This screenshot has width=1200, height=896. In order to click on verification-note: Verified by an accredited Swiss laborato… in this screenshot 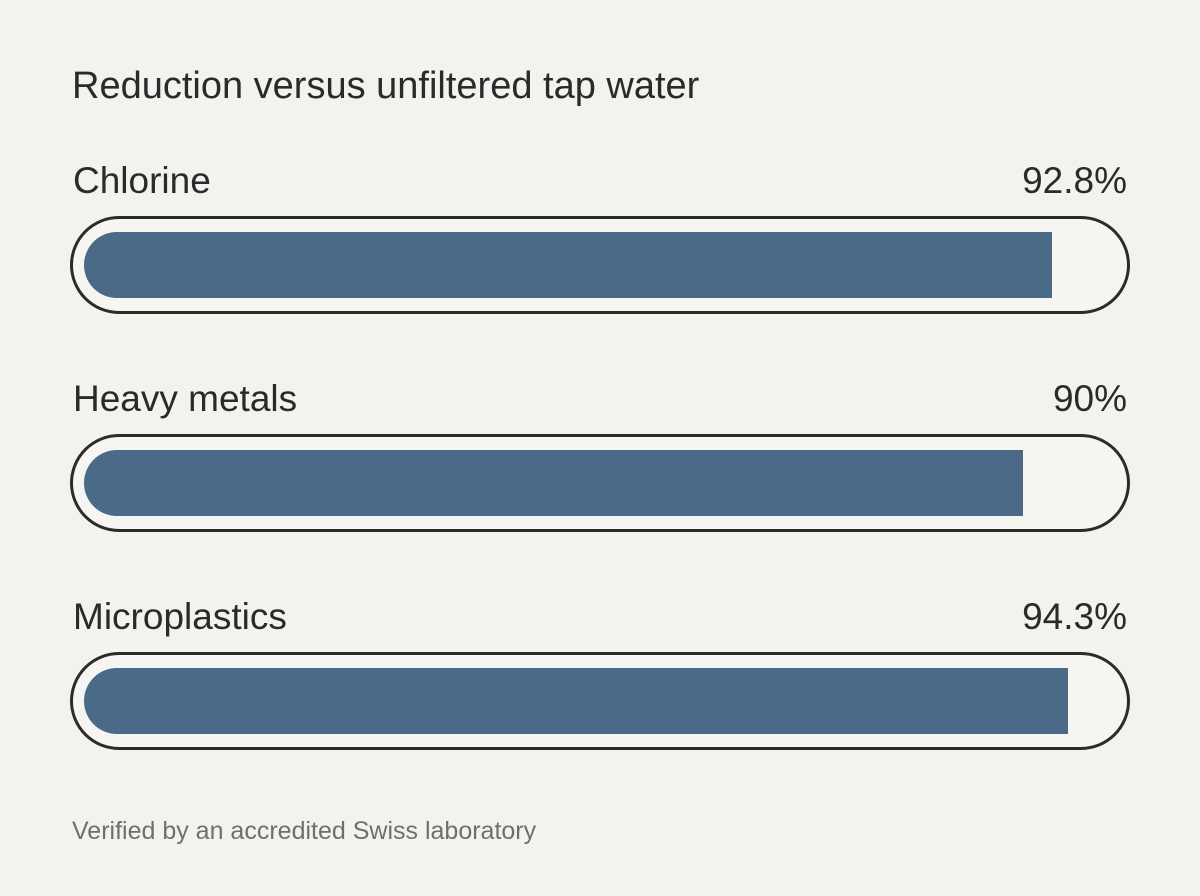, I will do `click(304, 831)`.